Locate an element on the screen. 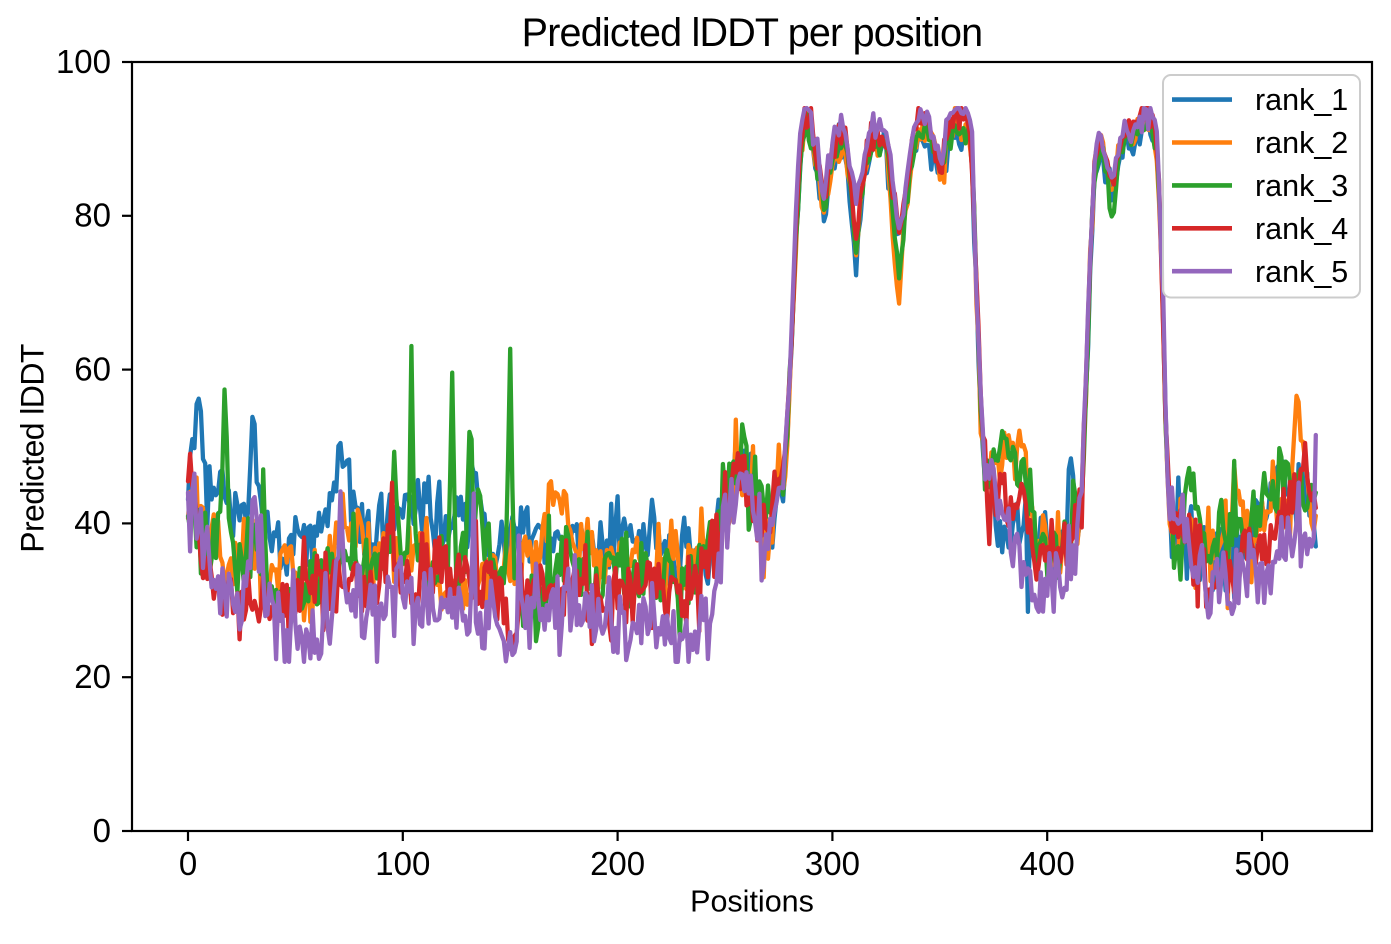  svg-text: rank_2 is located at coordinates (1301, 143).